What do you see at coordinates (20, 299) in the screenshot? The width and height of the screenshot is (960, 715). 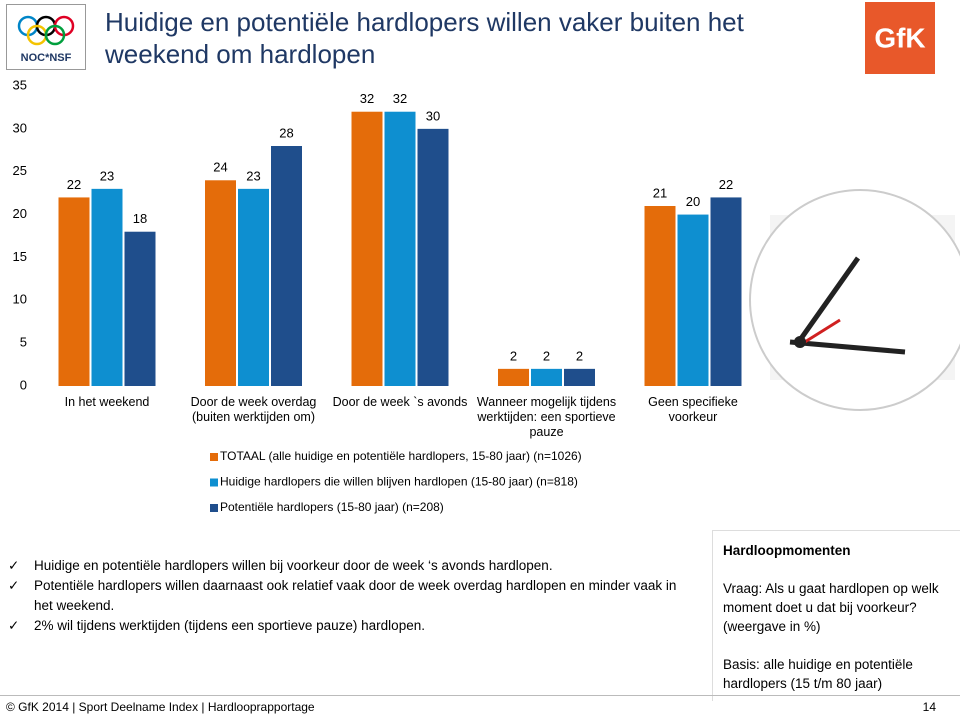 I see `y-tick-label: 10` at bounding box center [20, 299].